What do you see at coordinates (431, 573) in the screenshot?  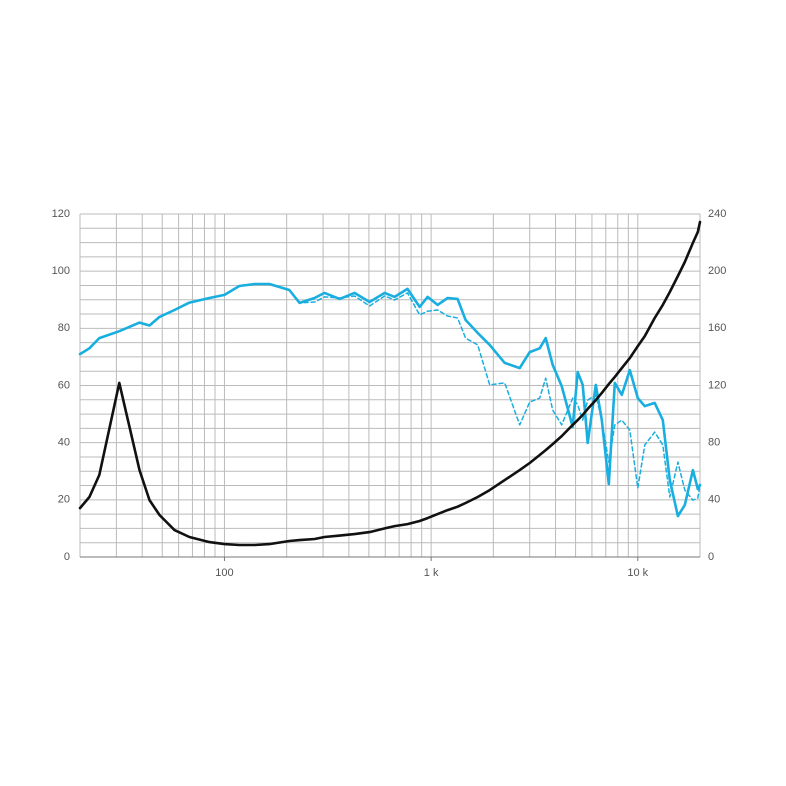 I see `x-tick-label: 1 k` at bounding box center [431, 573].